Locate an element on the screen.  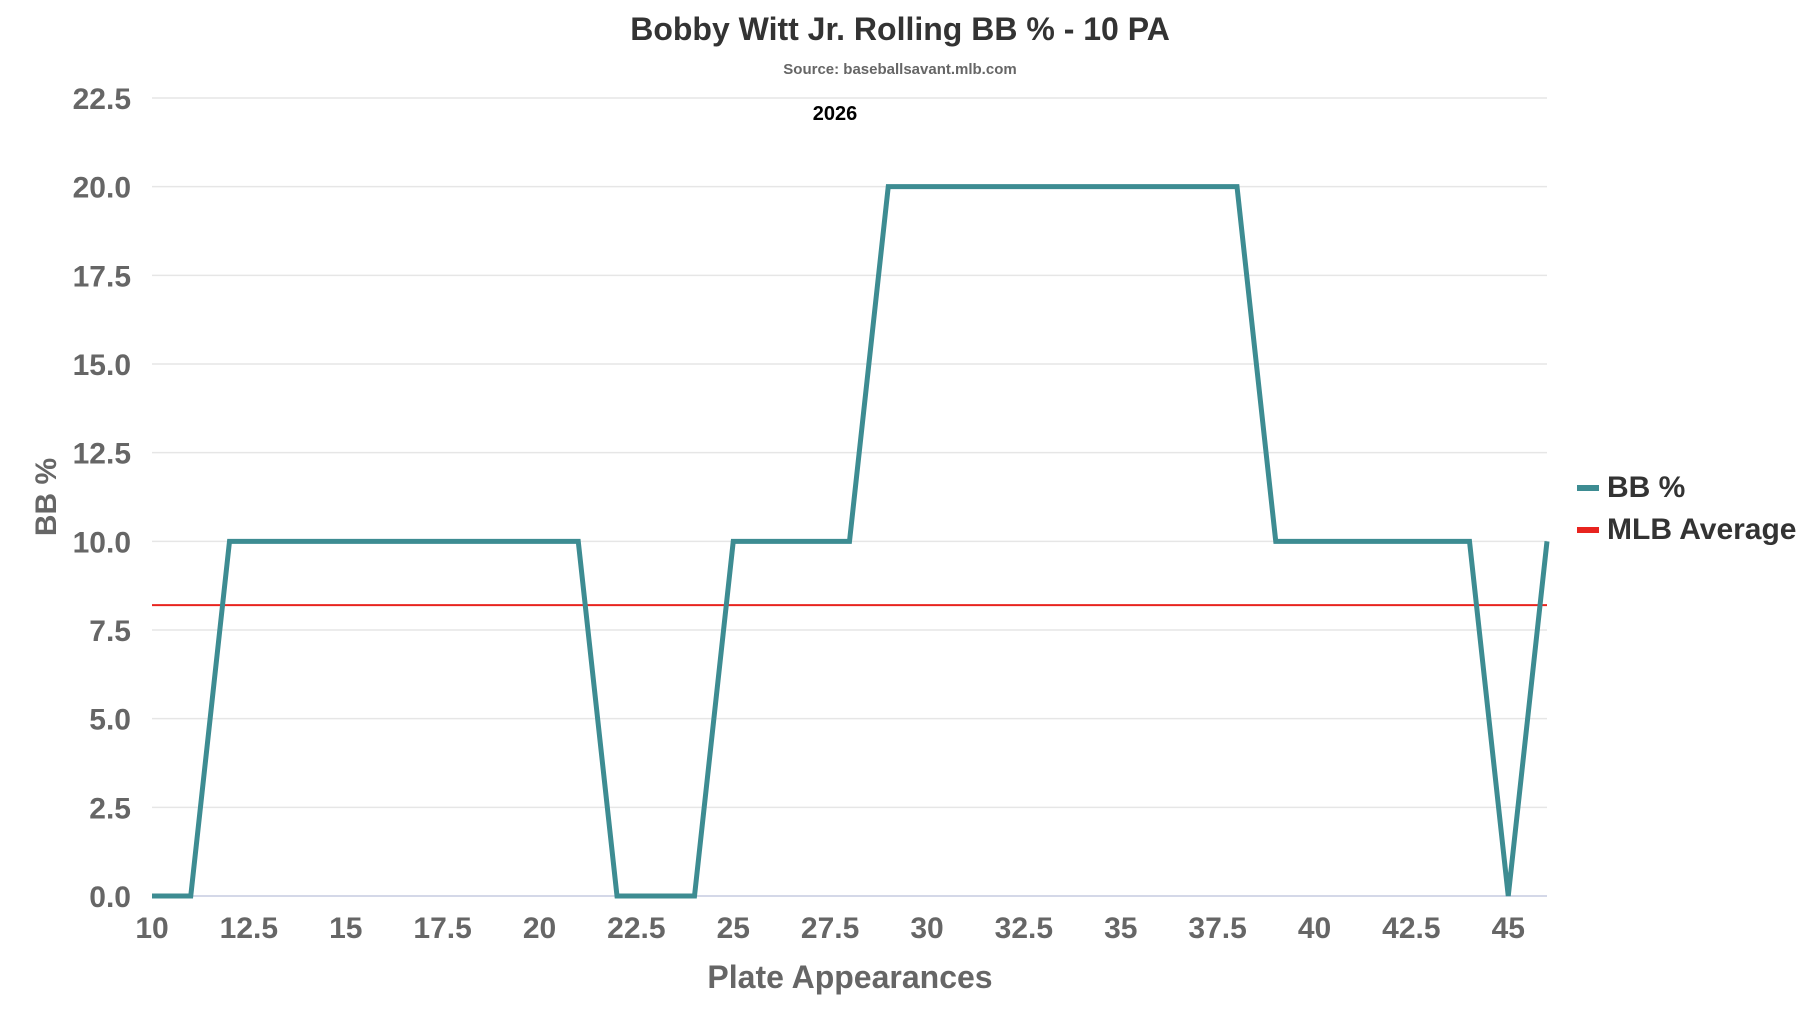
y-tick-label: 17.5 is located at coordinates (102, 276).